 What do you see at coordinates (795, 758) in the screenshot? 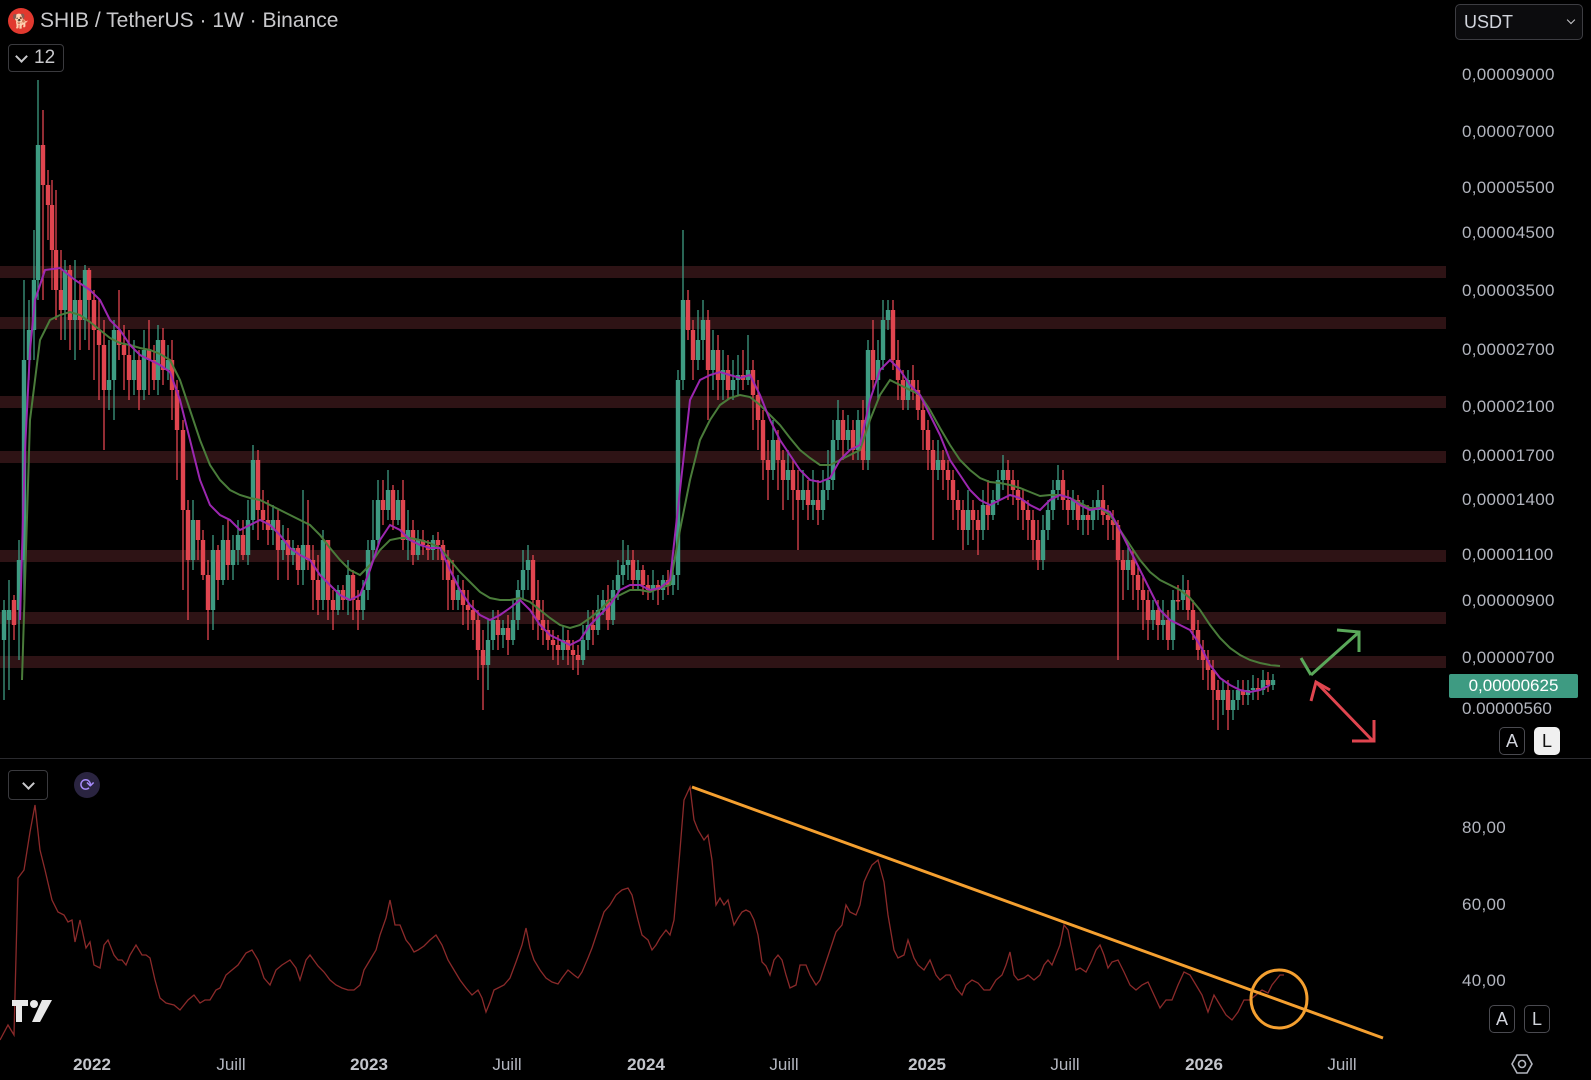
I see `pane-separator` at bounding box center [795, 758].